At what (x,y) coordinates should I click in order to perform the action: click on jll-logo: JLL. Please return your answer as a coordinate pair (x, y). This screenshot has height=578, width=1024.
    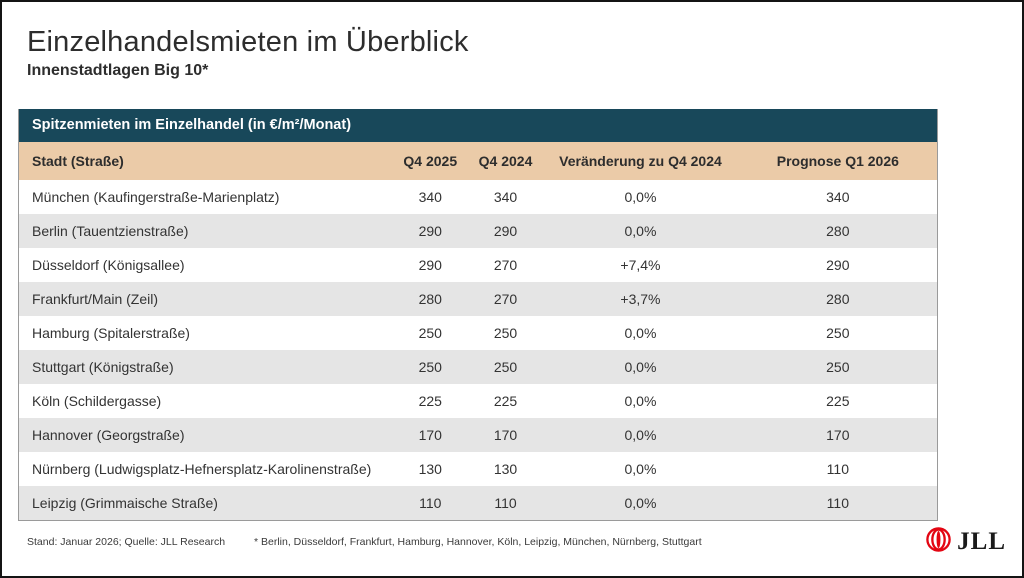
    Looking at the image, I should click on (965, 542).